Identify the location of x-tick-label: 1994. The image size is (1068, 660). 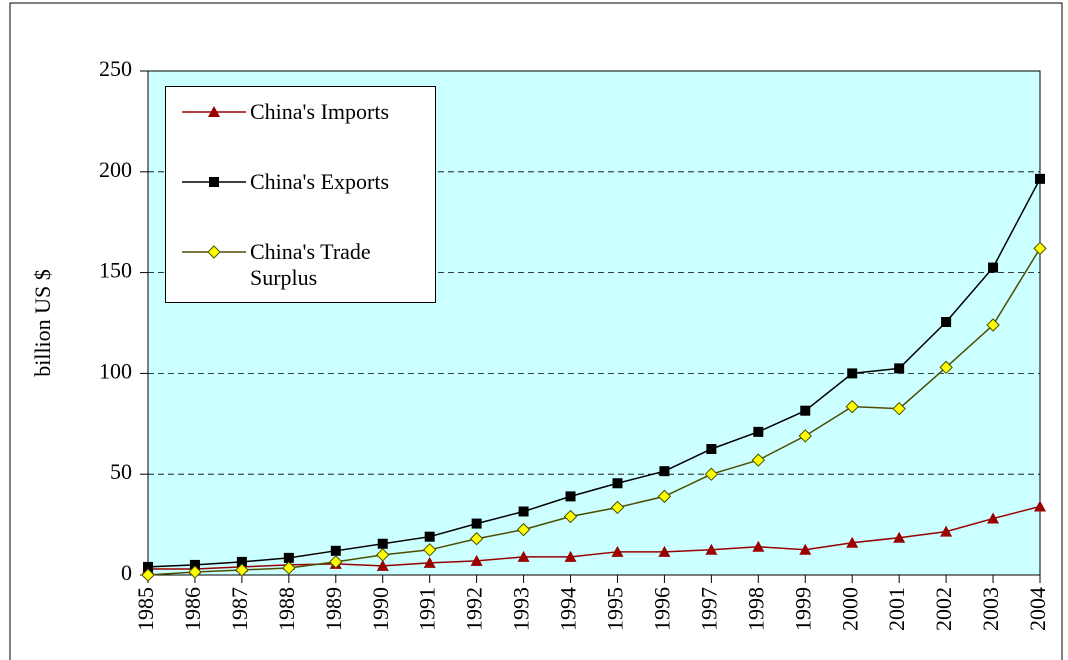
(568, 609).